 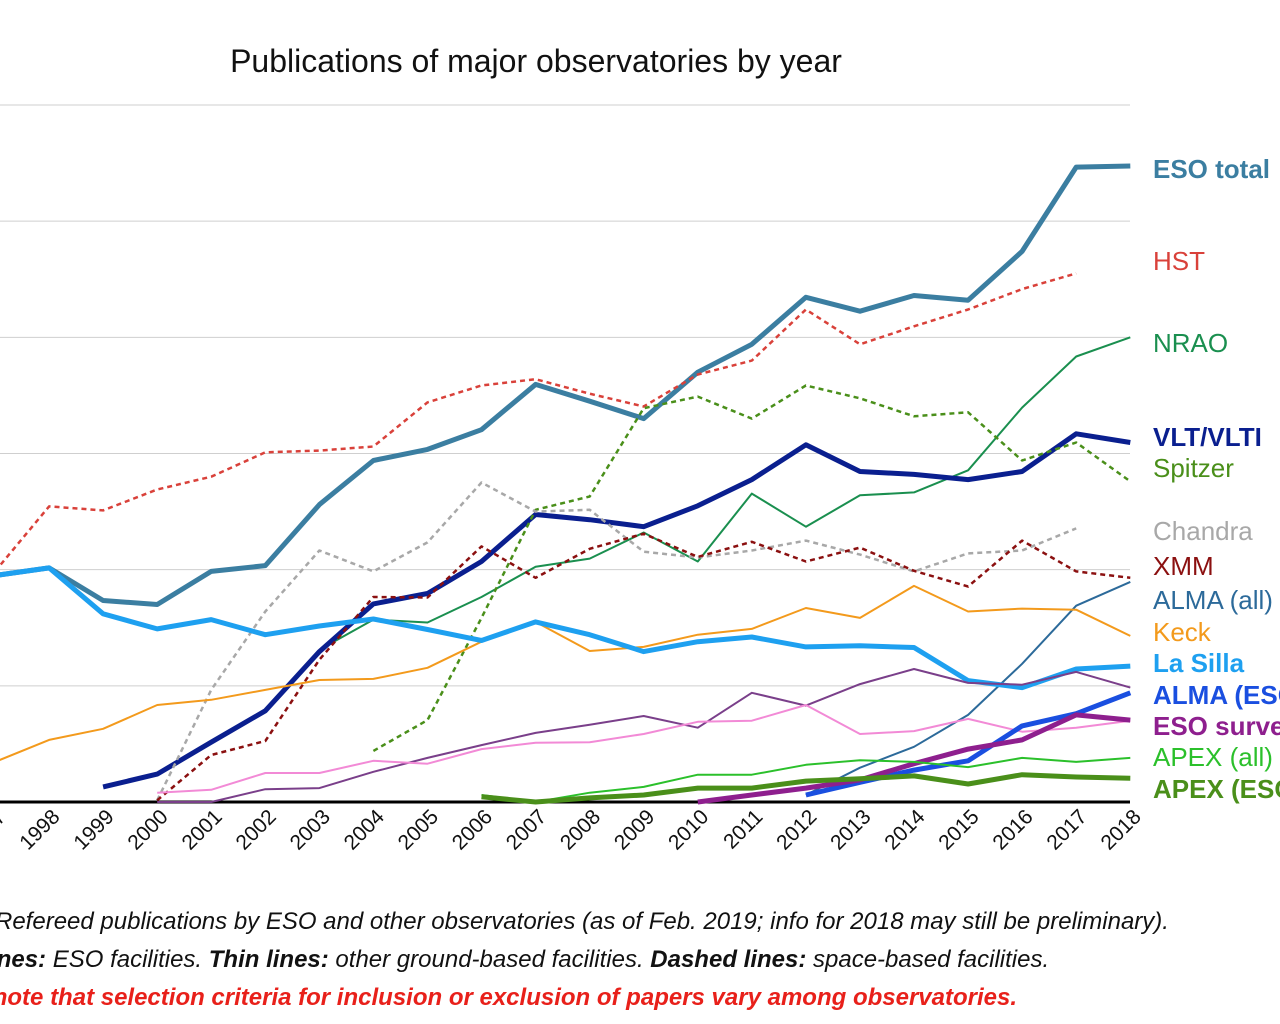 I want to click on series-label: ESO surveys, so click(x=1216, y=726).